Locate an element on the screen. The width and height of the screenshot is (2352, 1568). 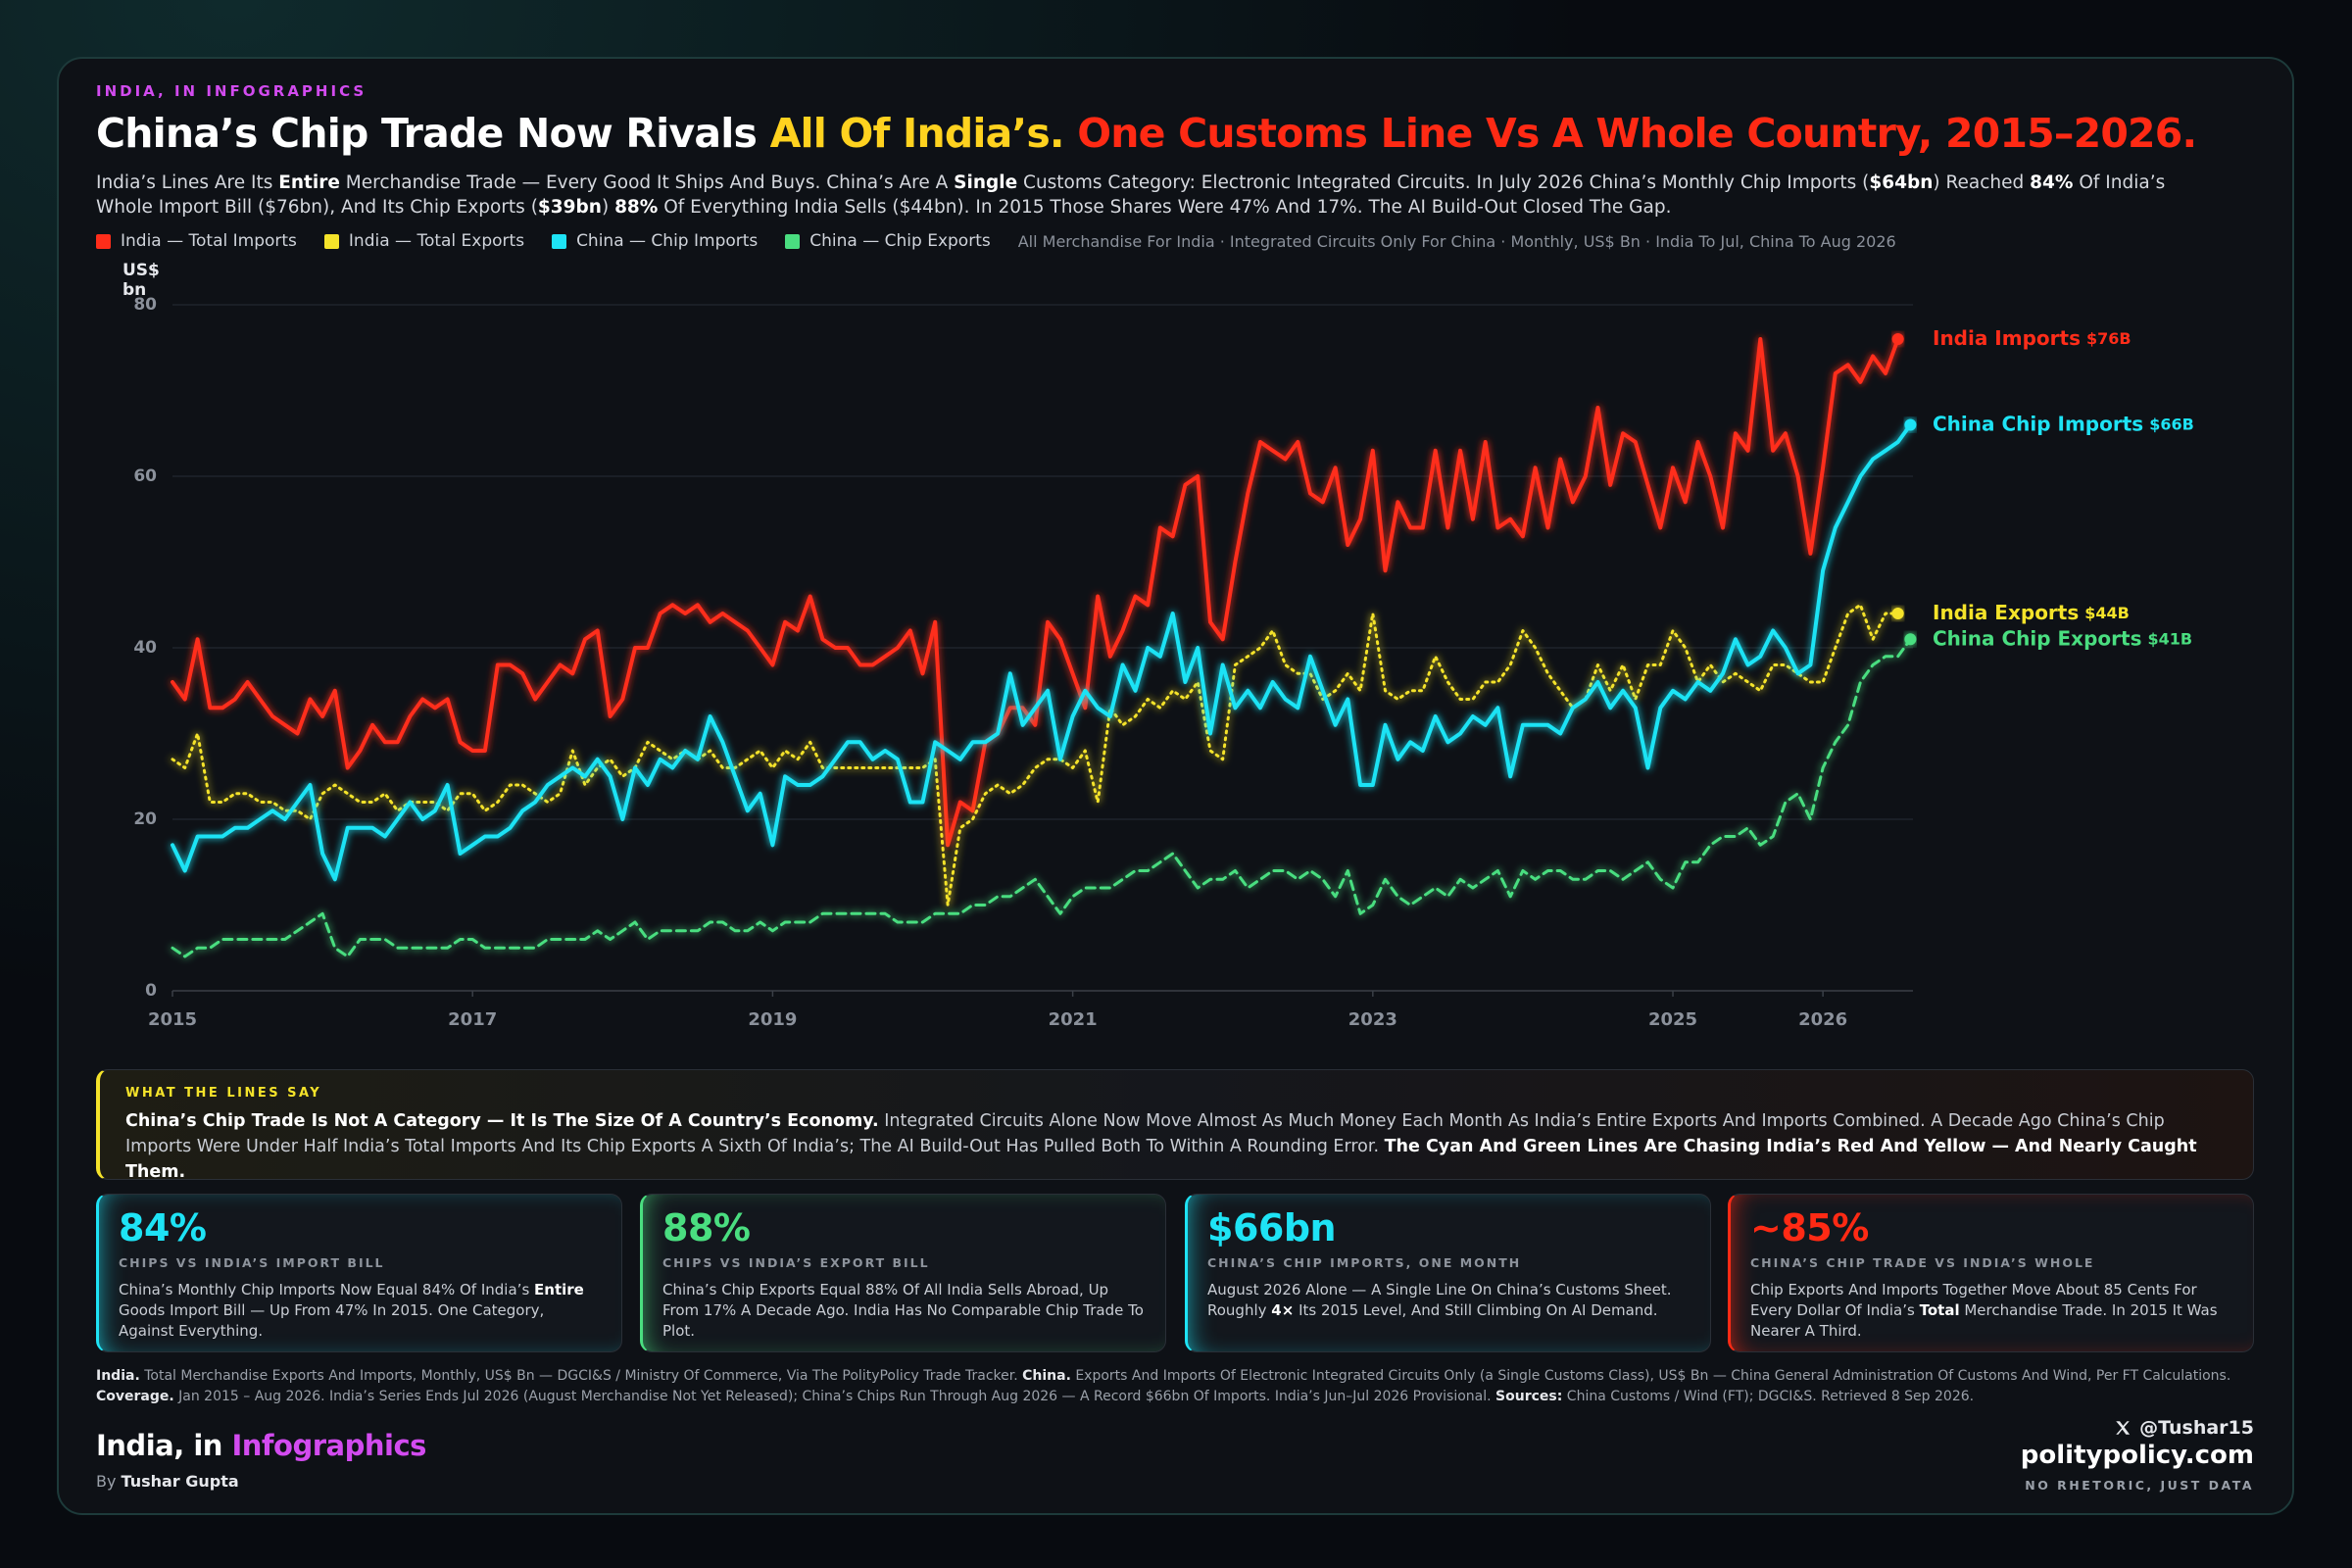
legend-label: India — Total Exports is located at coordinates (436, 241).